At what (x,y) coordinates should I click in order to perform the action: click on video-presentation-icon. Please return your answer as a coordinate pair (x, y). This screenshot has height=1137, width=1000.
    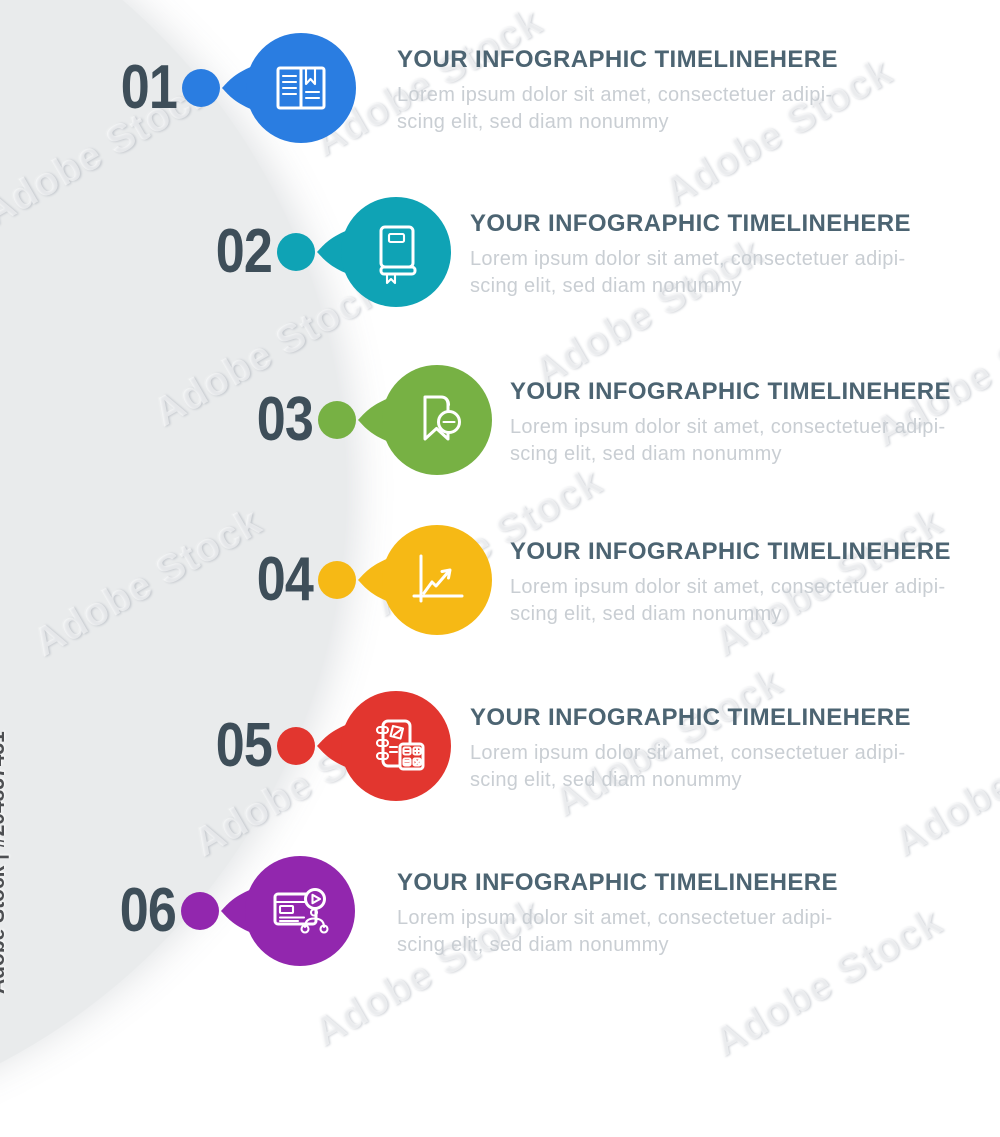
    Looking at the image, I should click on (301, 911).